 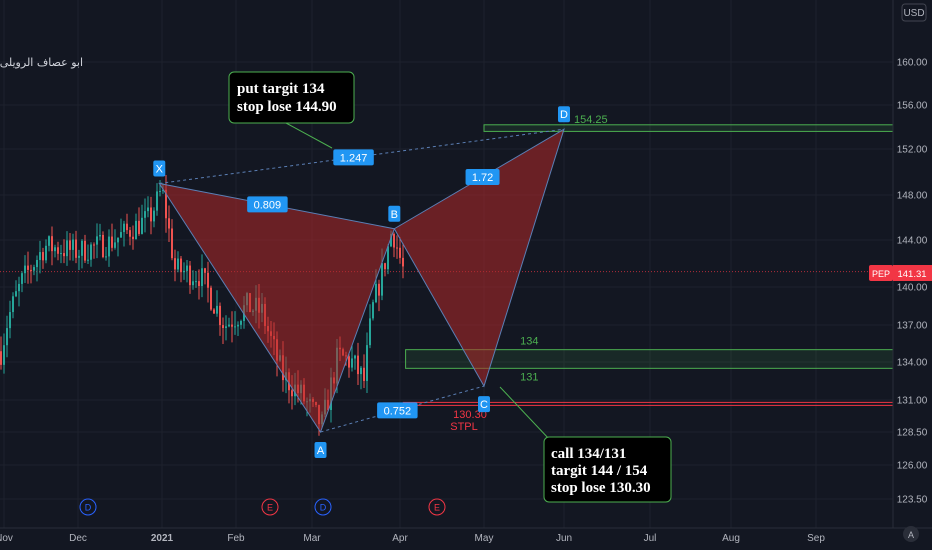 What do you see at coordinates (912, 150) in the screenshot?
I see `price-tick-label: 152.00` at bounding box center [912, 150].